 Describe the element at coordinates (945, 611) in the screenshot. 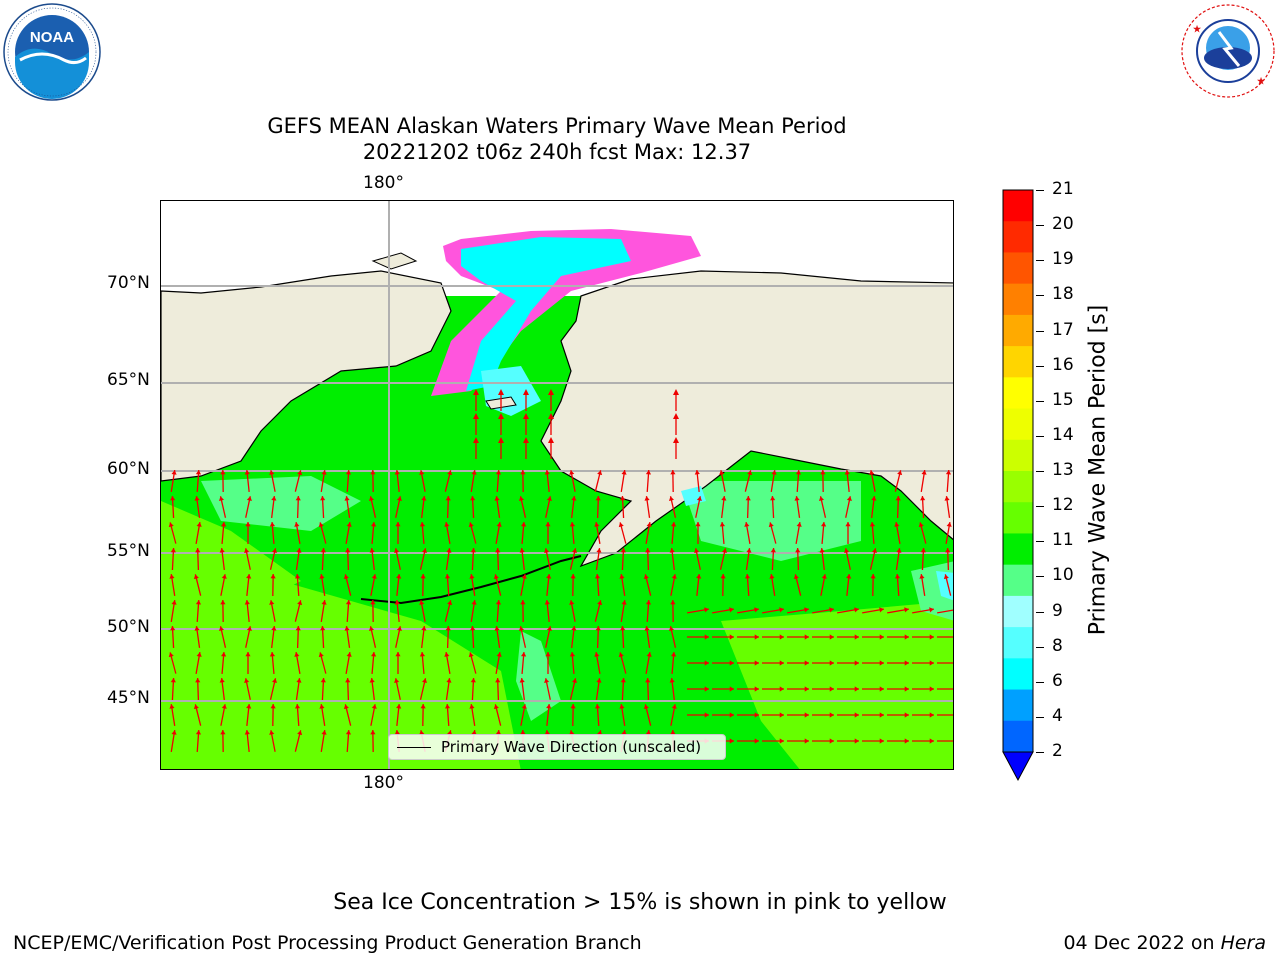

I see `wave-arrow` at that location.